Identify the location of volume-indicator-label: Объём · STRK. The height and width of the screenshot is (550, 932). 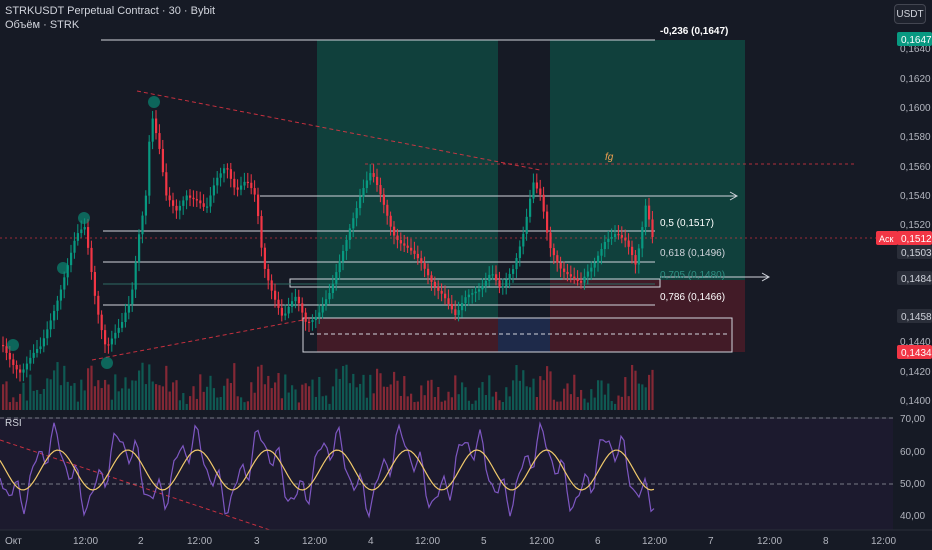
(42, 25).